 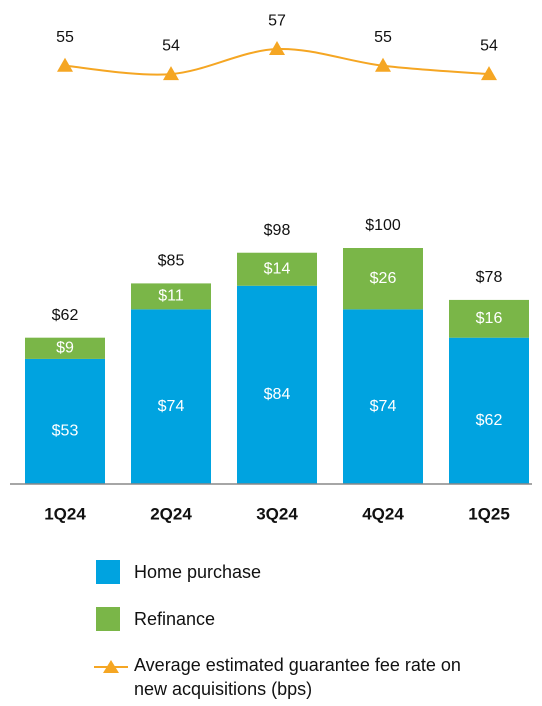 What do you see at coordinates (174, 619) in the screenshot?
I see `legend-label: Refinance` at bounding box center [174, 619].